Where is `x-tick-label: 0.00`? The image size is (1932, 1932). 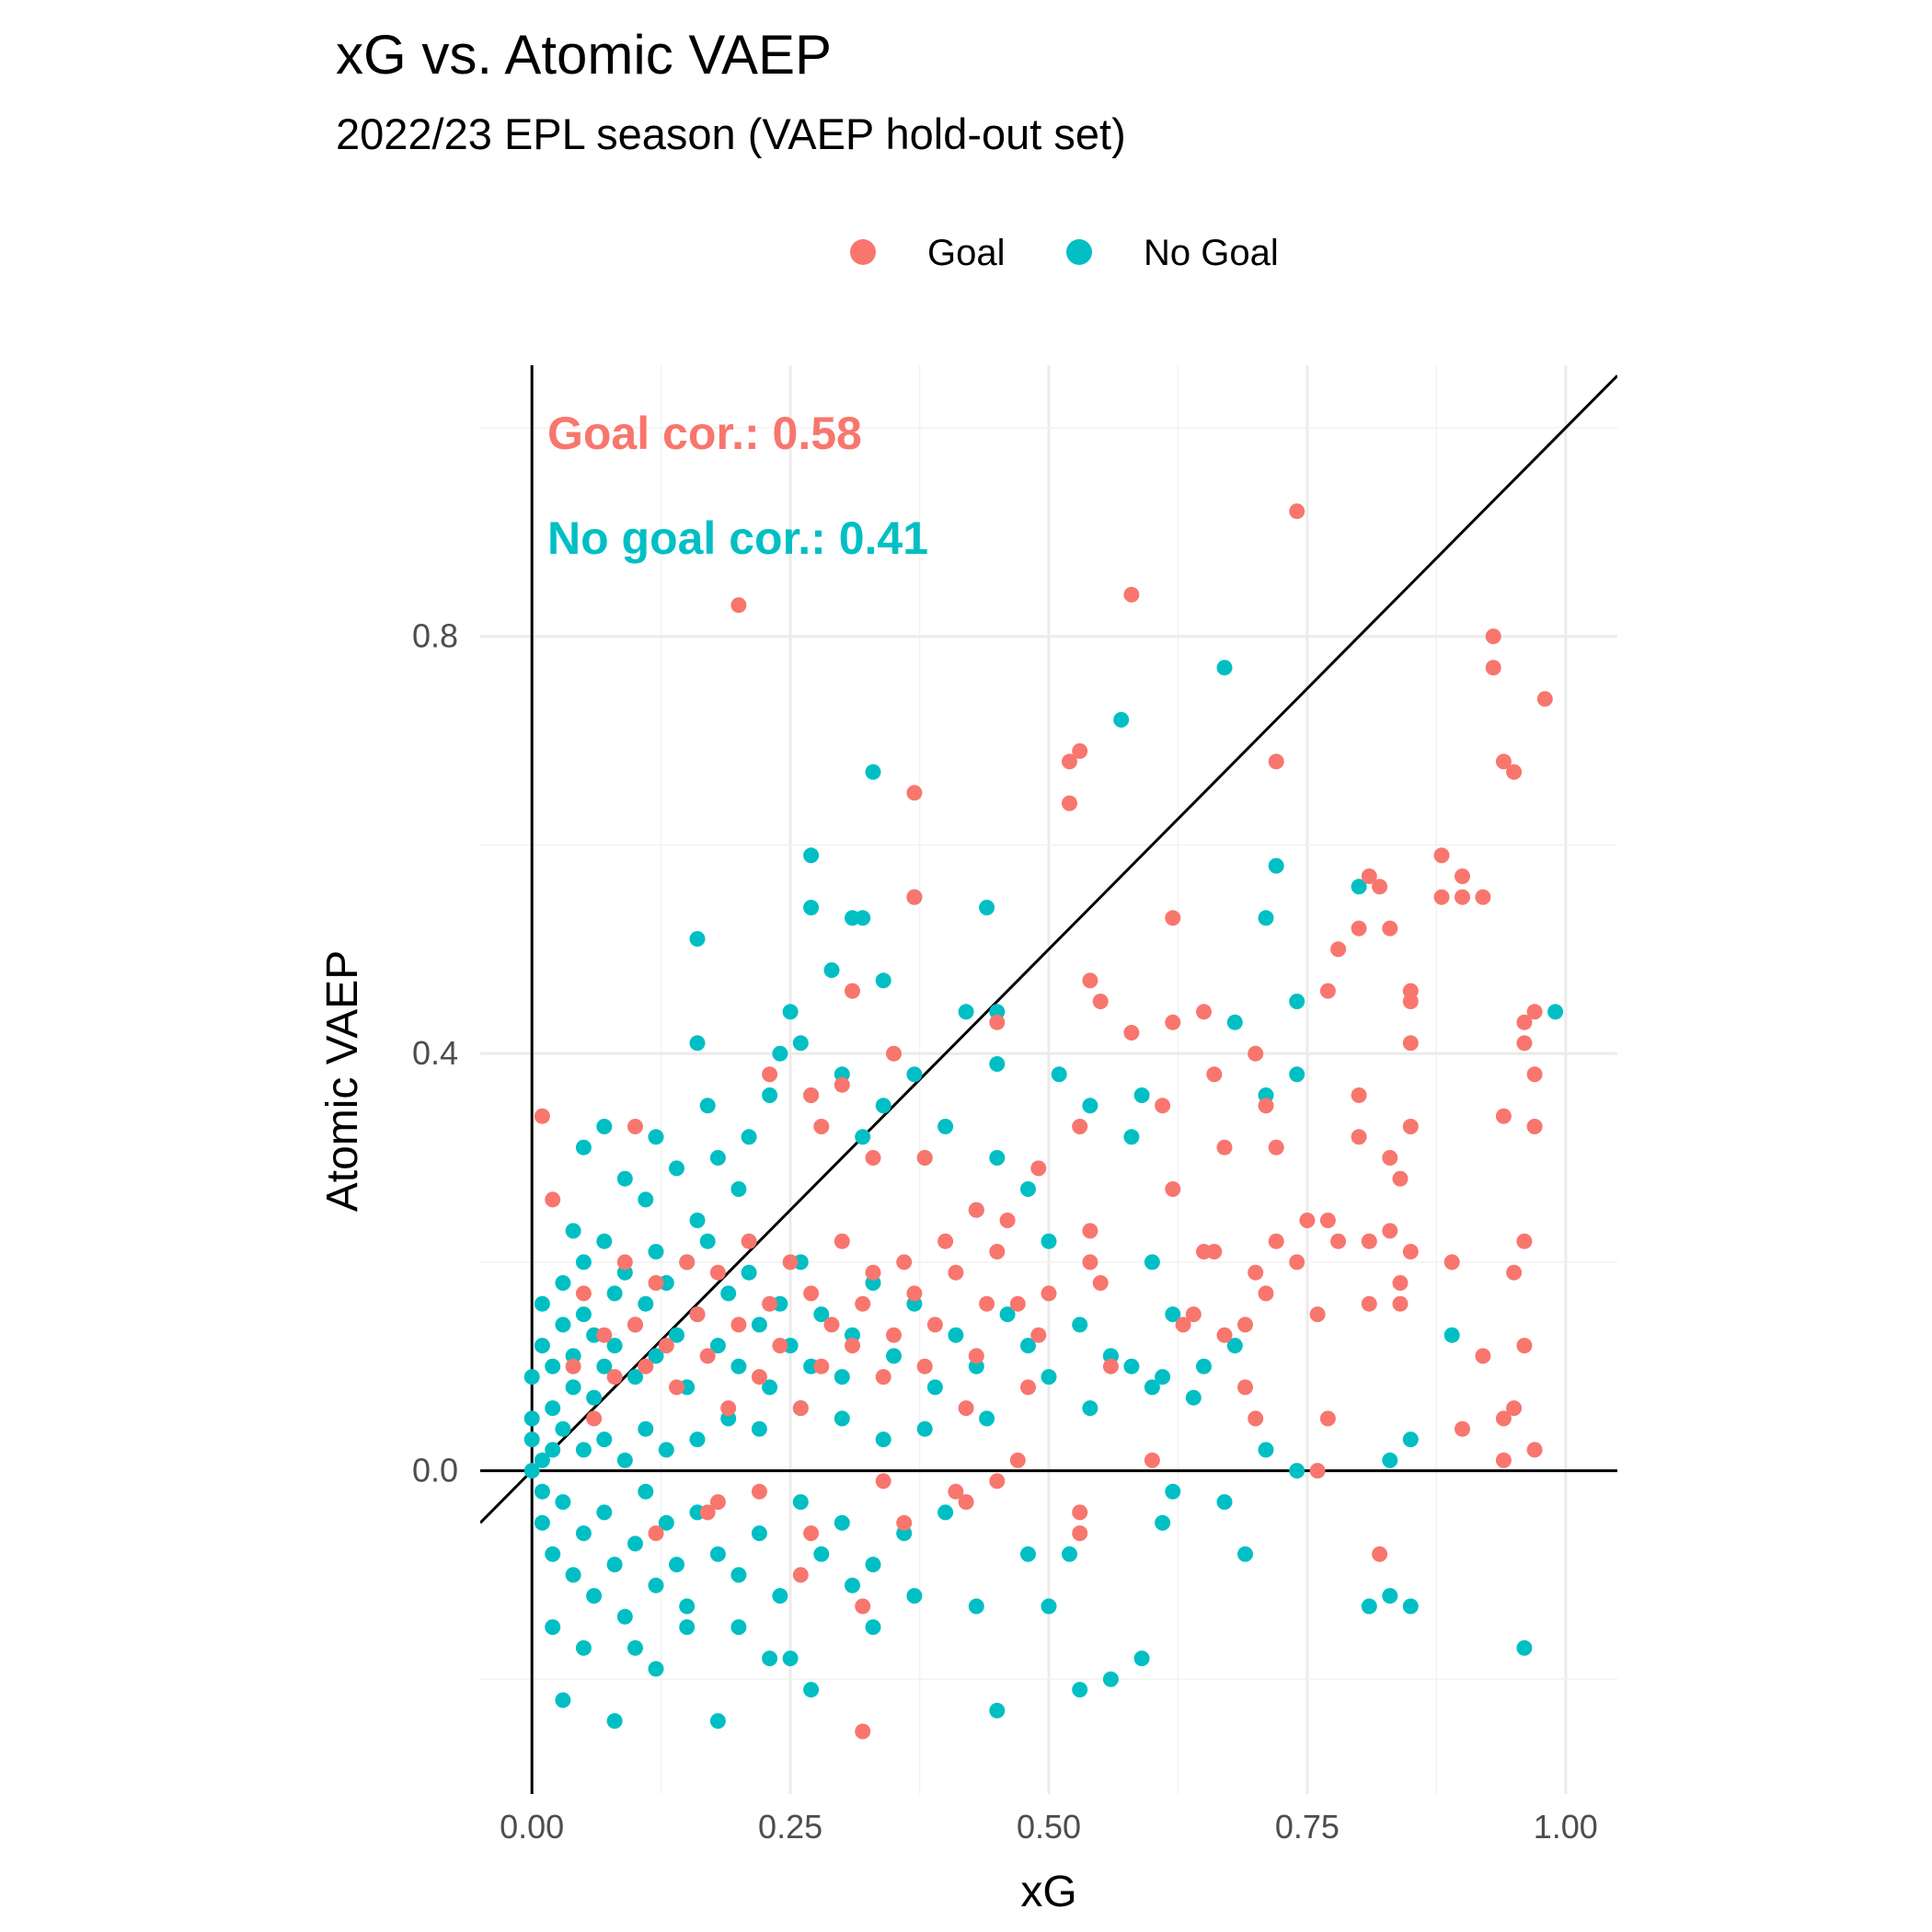 x-tick-label: 0.00 is located at coordinates (532, 1827).